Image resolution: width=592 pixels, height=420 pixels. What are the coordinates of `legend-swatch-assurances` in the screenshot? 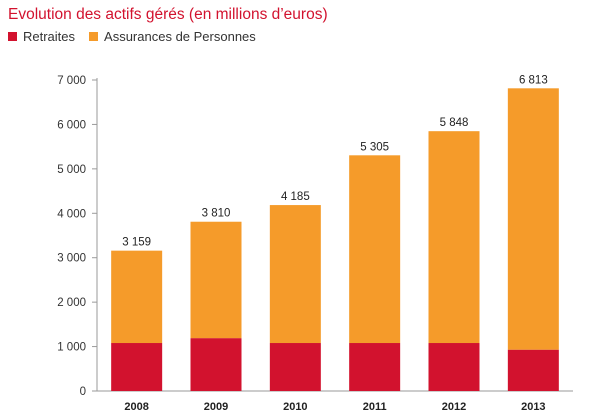 It's located at (94, 36).